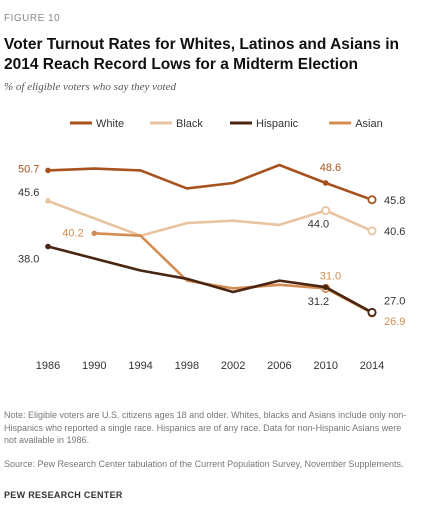 The image size is (422, 522). What do you see at coordinates (318, 302) in the screenshot?
I see `data-label-hispanic-2010: 31.2` at bounding box center [318, 302].